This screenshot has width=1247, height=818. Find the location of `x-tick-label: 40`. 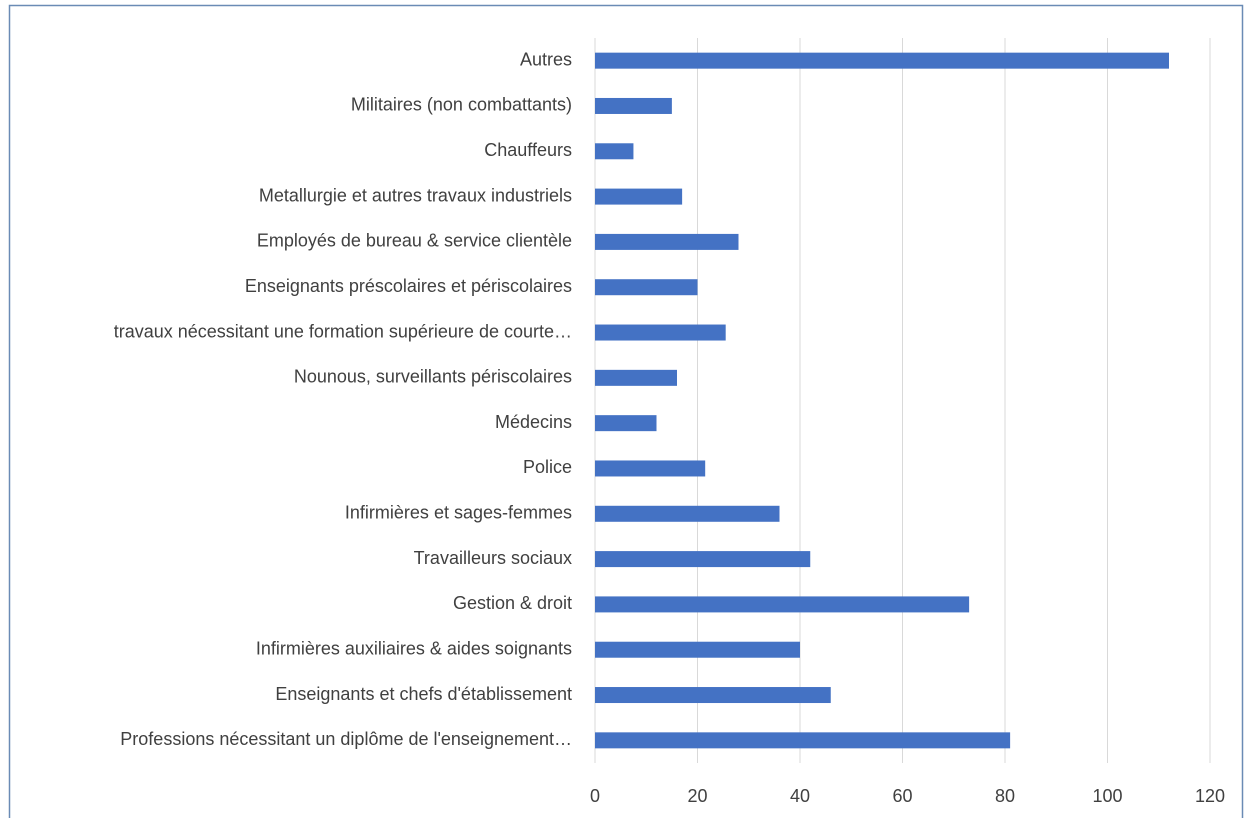

x-tick-label: 40 is located at coordinates (800, 796).